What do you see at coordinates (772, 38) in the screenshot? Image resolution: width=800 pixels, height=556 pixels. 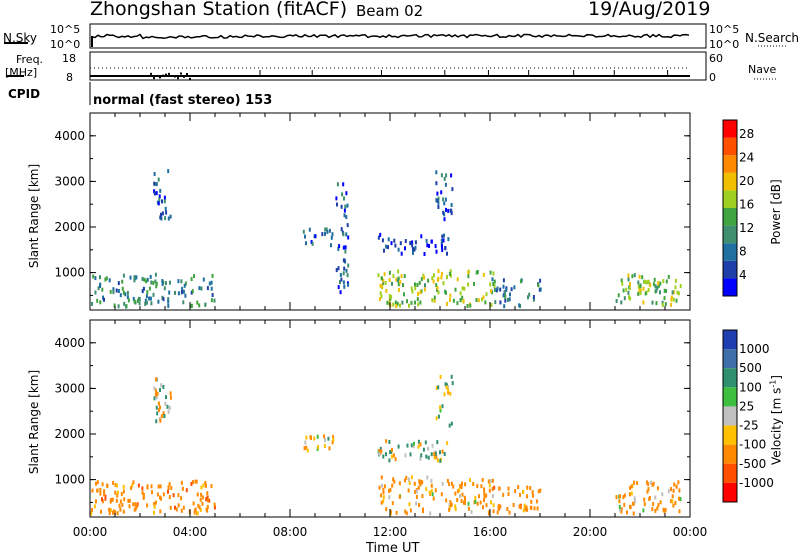 I see `nsearch-label: N.Search` at bounding box center [772, 38].